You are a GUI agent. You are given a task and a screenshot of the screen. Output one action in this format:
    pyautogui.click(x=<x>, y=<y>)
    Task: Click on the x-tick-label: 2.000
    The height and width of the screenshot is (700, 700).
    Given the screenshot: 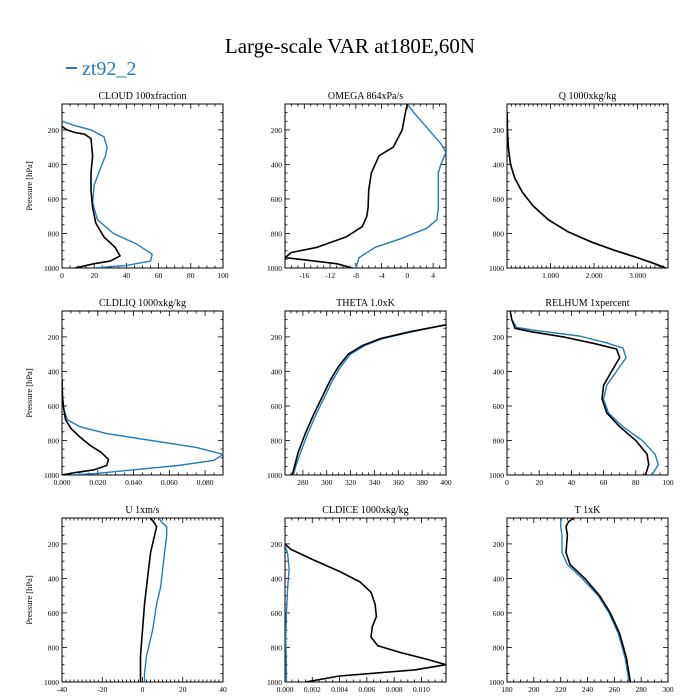 What is the action you would take?
    pyautogui.click(x=594, y=275)
    